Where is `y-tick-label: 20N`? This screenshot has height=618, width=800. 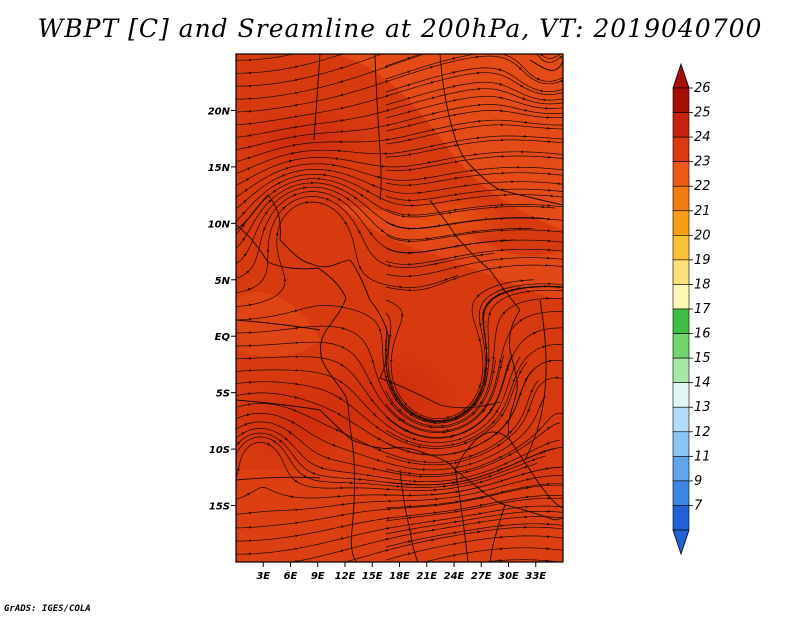 y-tick-label: 20N is located at coordinates (219, 111).